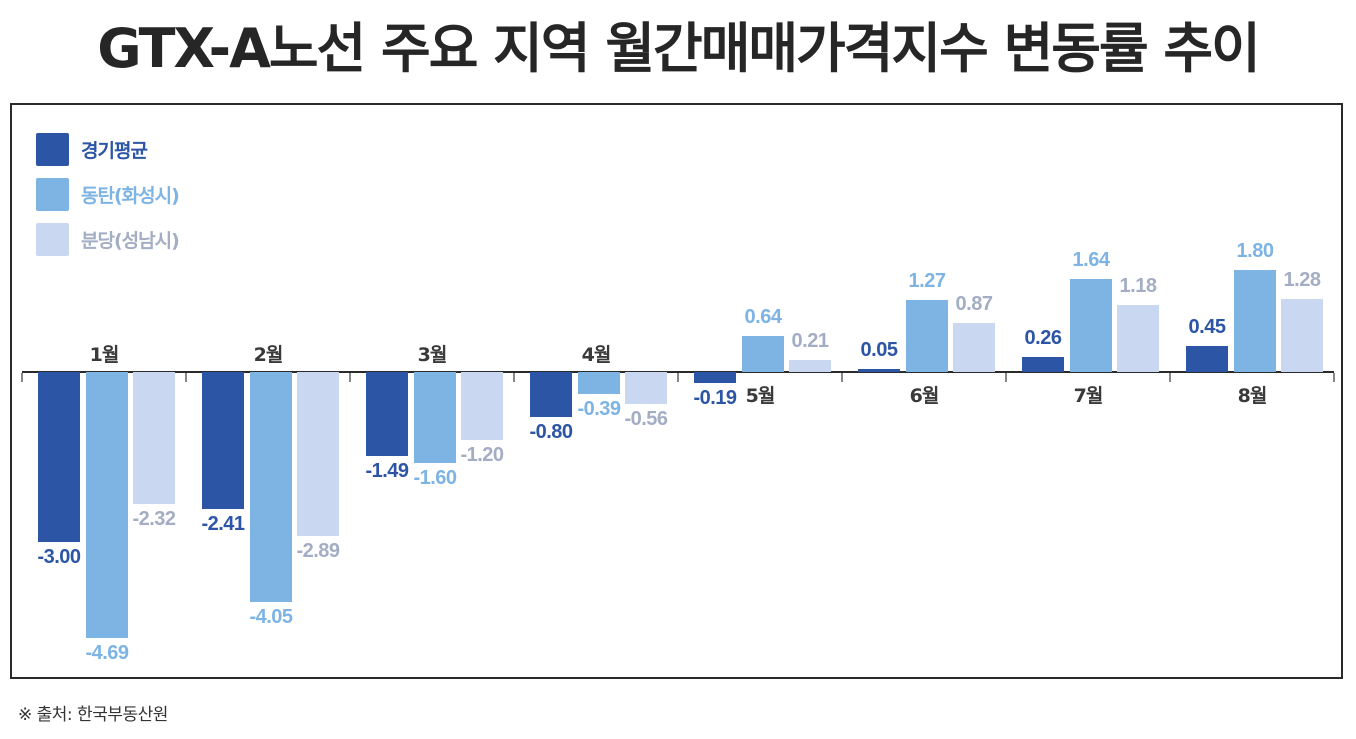 The height and width of the screenshot is (739, 1356). I want to click on legend: 경기평균 동탄(화성시) 분당(성남시), so click(108, 194).